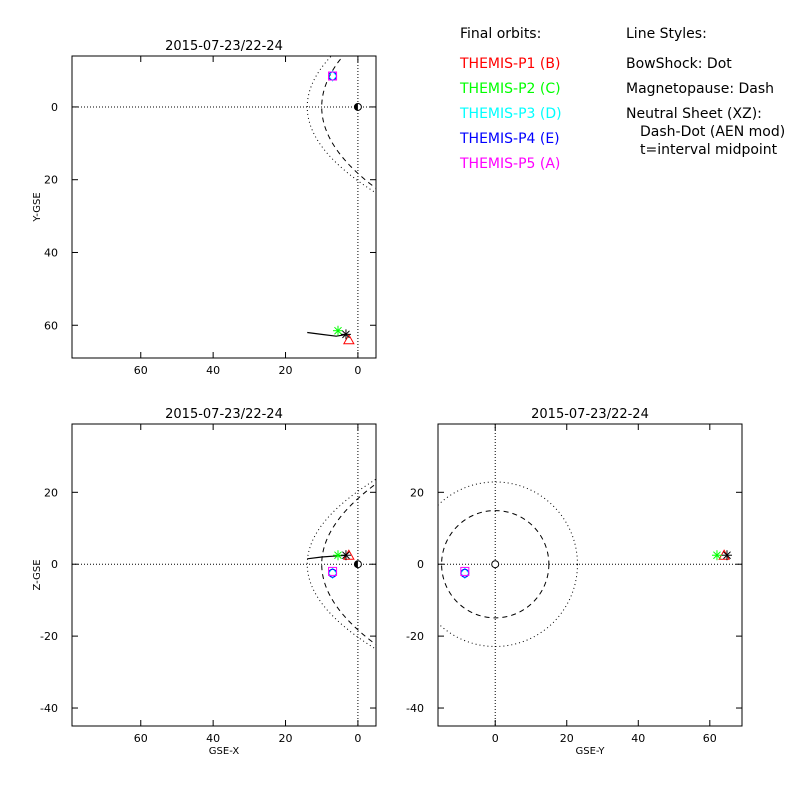  Describe the element at coordinates (501, 34) in the screenshot. I see `orbits-heading: Final orbits:` at that location.